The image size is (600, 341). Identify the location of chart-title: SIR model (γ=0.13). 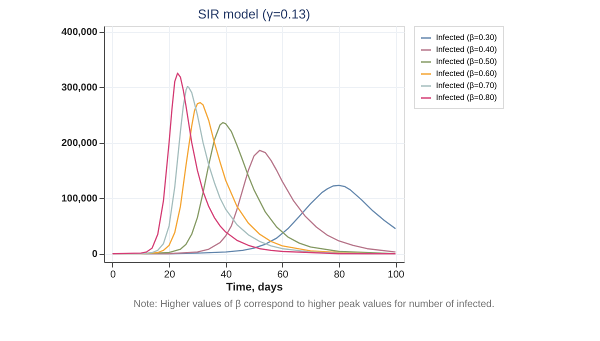
(254, 14).